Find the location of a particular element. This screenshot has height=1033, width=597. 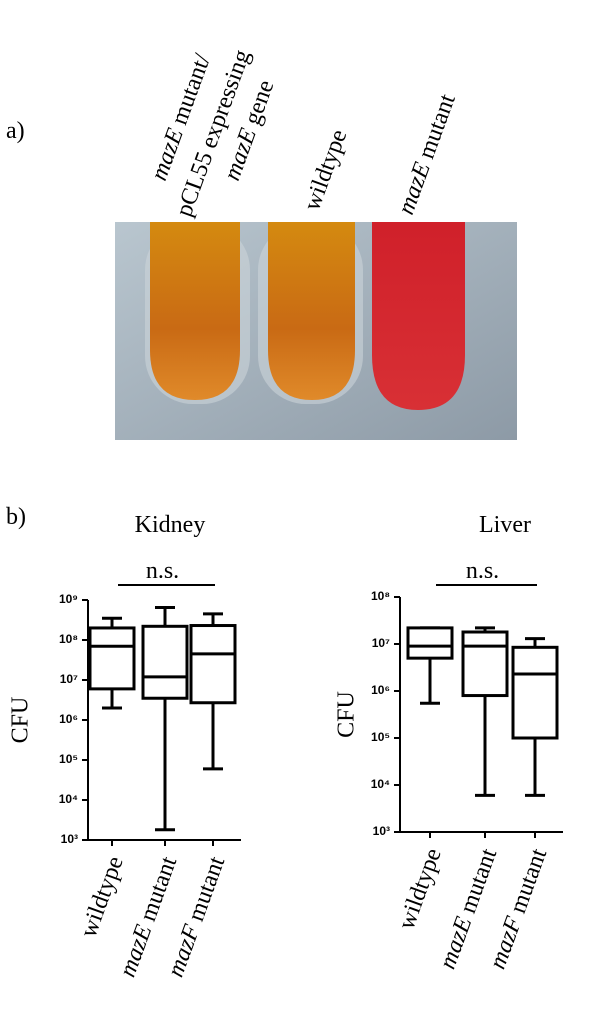

tube-label: wildtype is located at coordinates (325, 170).